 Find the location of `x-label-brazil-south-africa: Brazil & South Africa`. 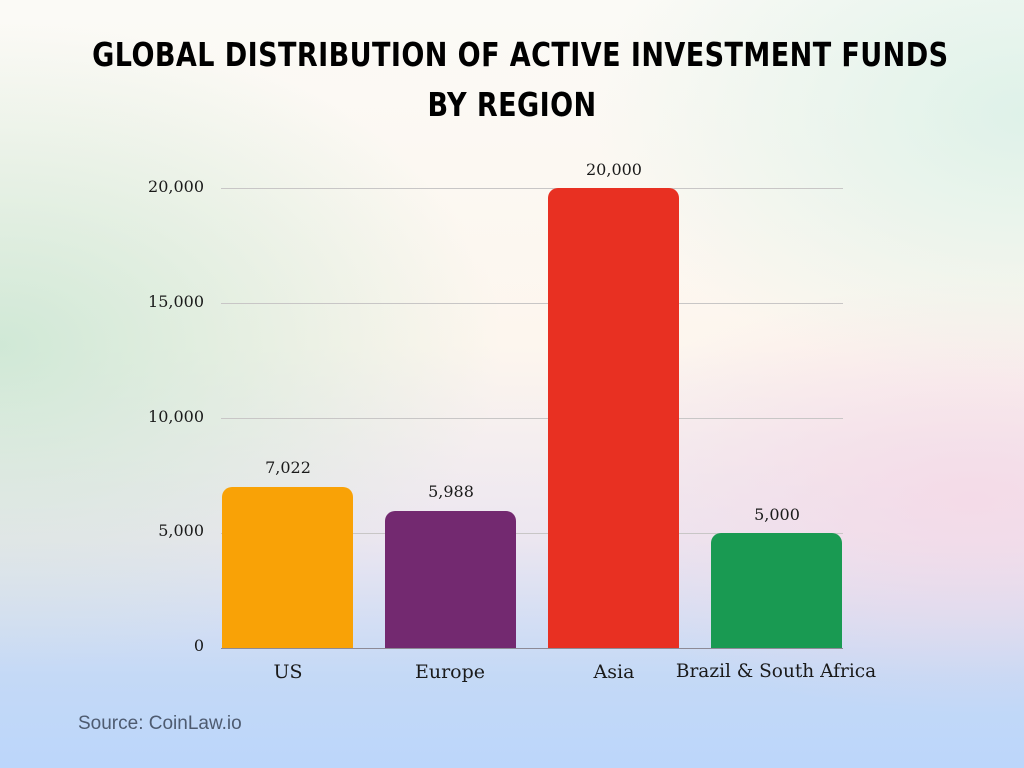

x-label-brazil-south-africa: Brazil & South Africa is located at coordinates (776, 671).